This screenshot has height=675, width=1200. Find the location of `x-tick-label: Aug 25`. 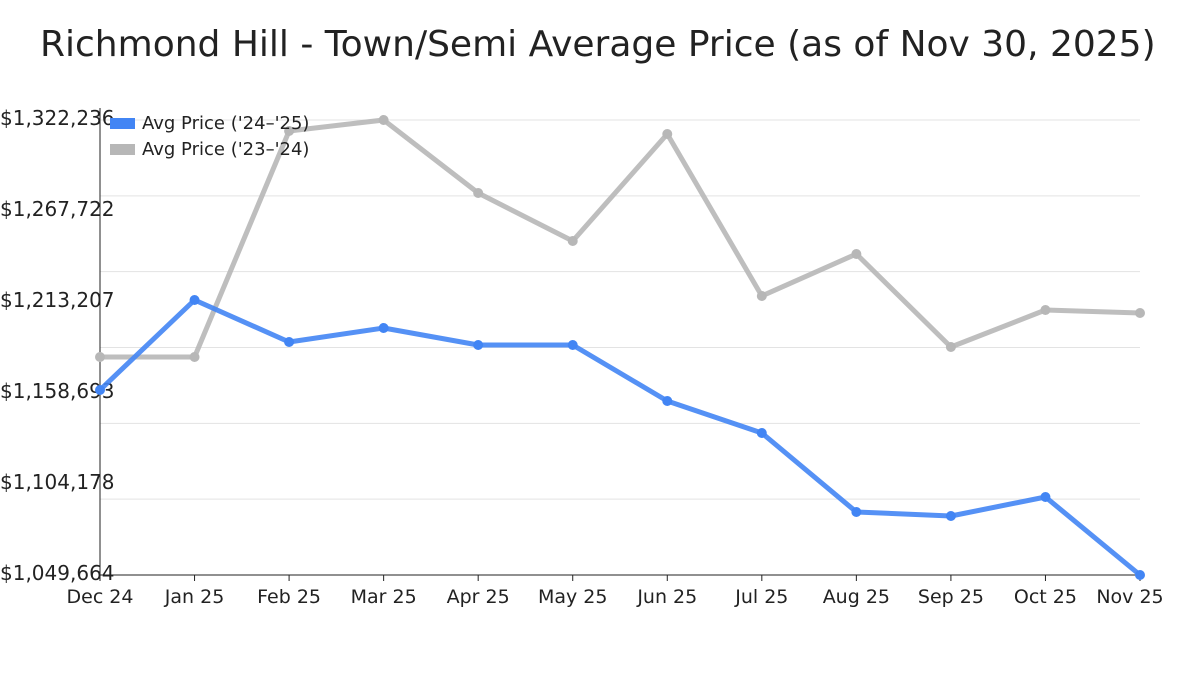

x-tick-label: Aug 25 is located at coordinates (856, 597).